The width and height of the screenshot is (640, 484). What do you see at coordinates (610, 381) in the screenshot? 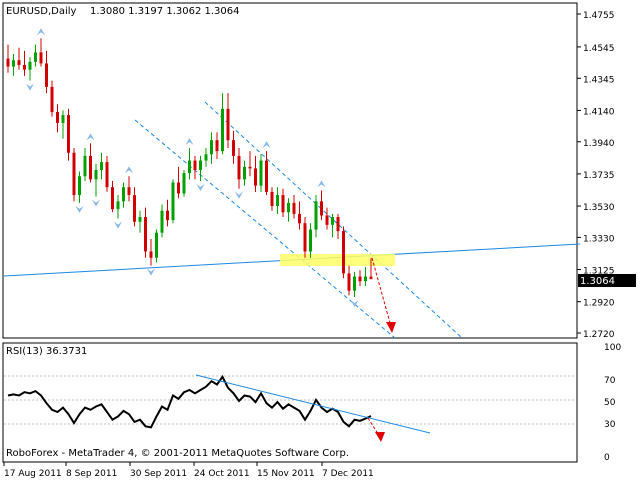
I see `rsi-tick-label: 70` at bounding box center [610, 381].